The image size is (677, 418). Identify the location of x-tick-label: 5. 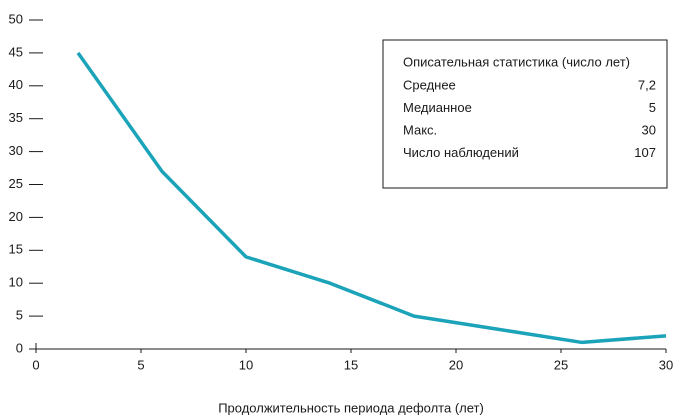
(140, 364).